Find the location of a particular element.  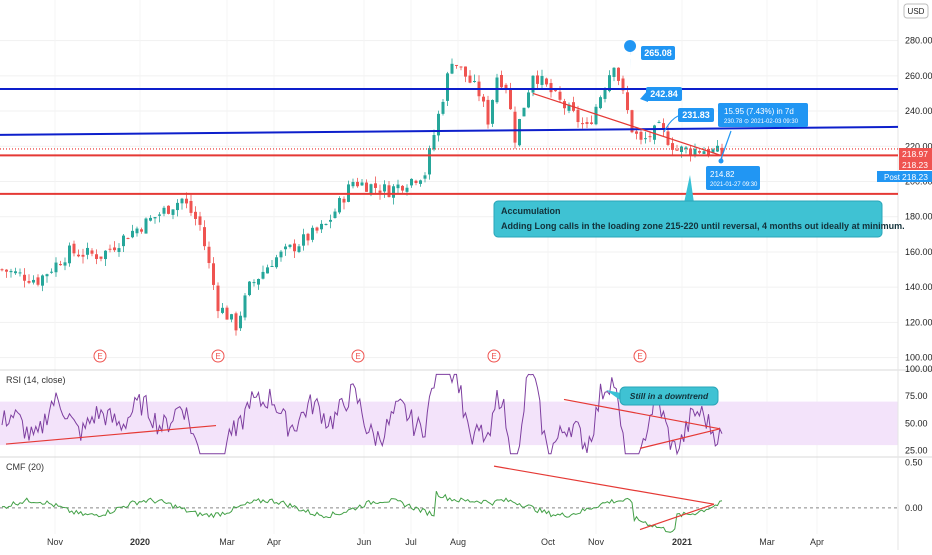

cmf-trend-line is located at coordinates (677, 517).